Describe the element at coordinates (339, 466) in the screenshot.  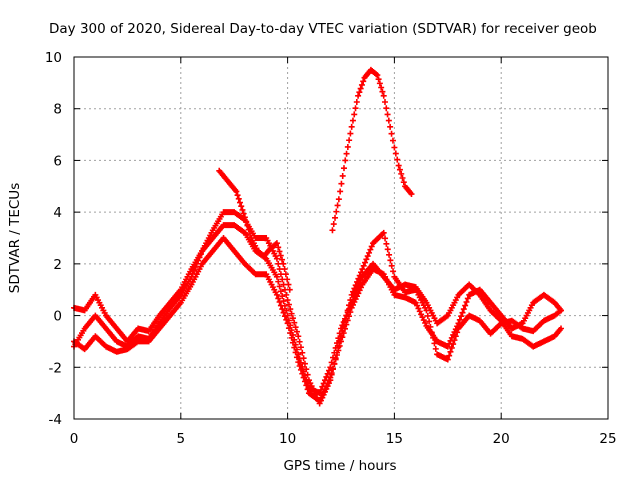
I see `x-axis-label: GPS time / hours` at that location.